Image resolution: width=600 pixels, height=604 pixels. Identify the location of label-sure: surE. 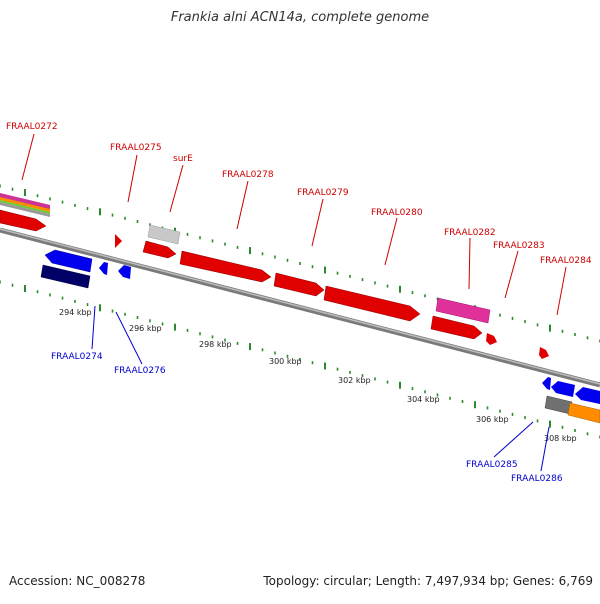
(183, 159).